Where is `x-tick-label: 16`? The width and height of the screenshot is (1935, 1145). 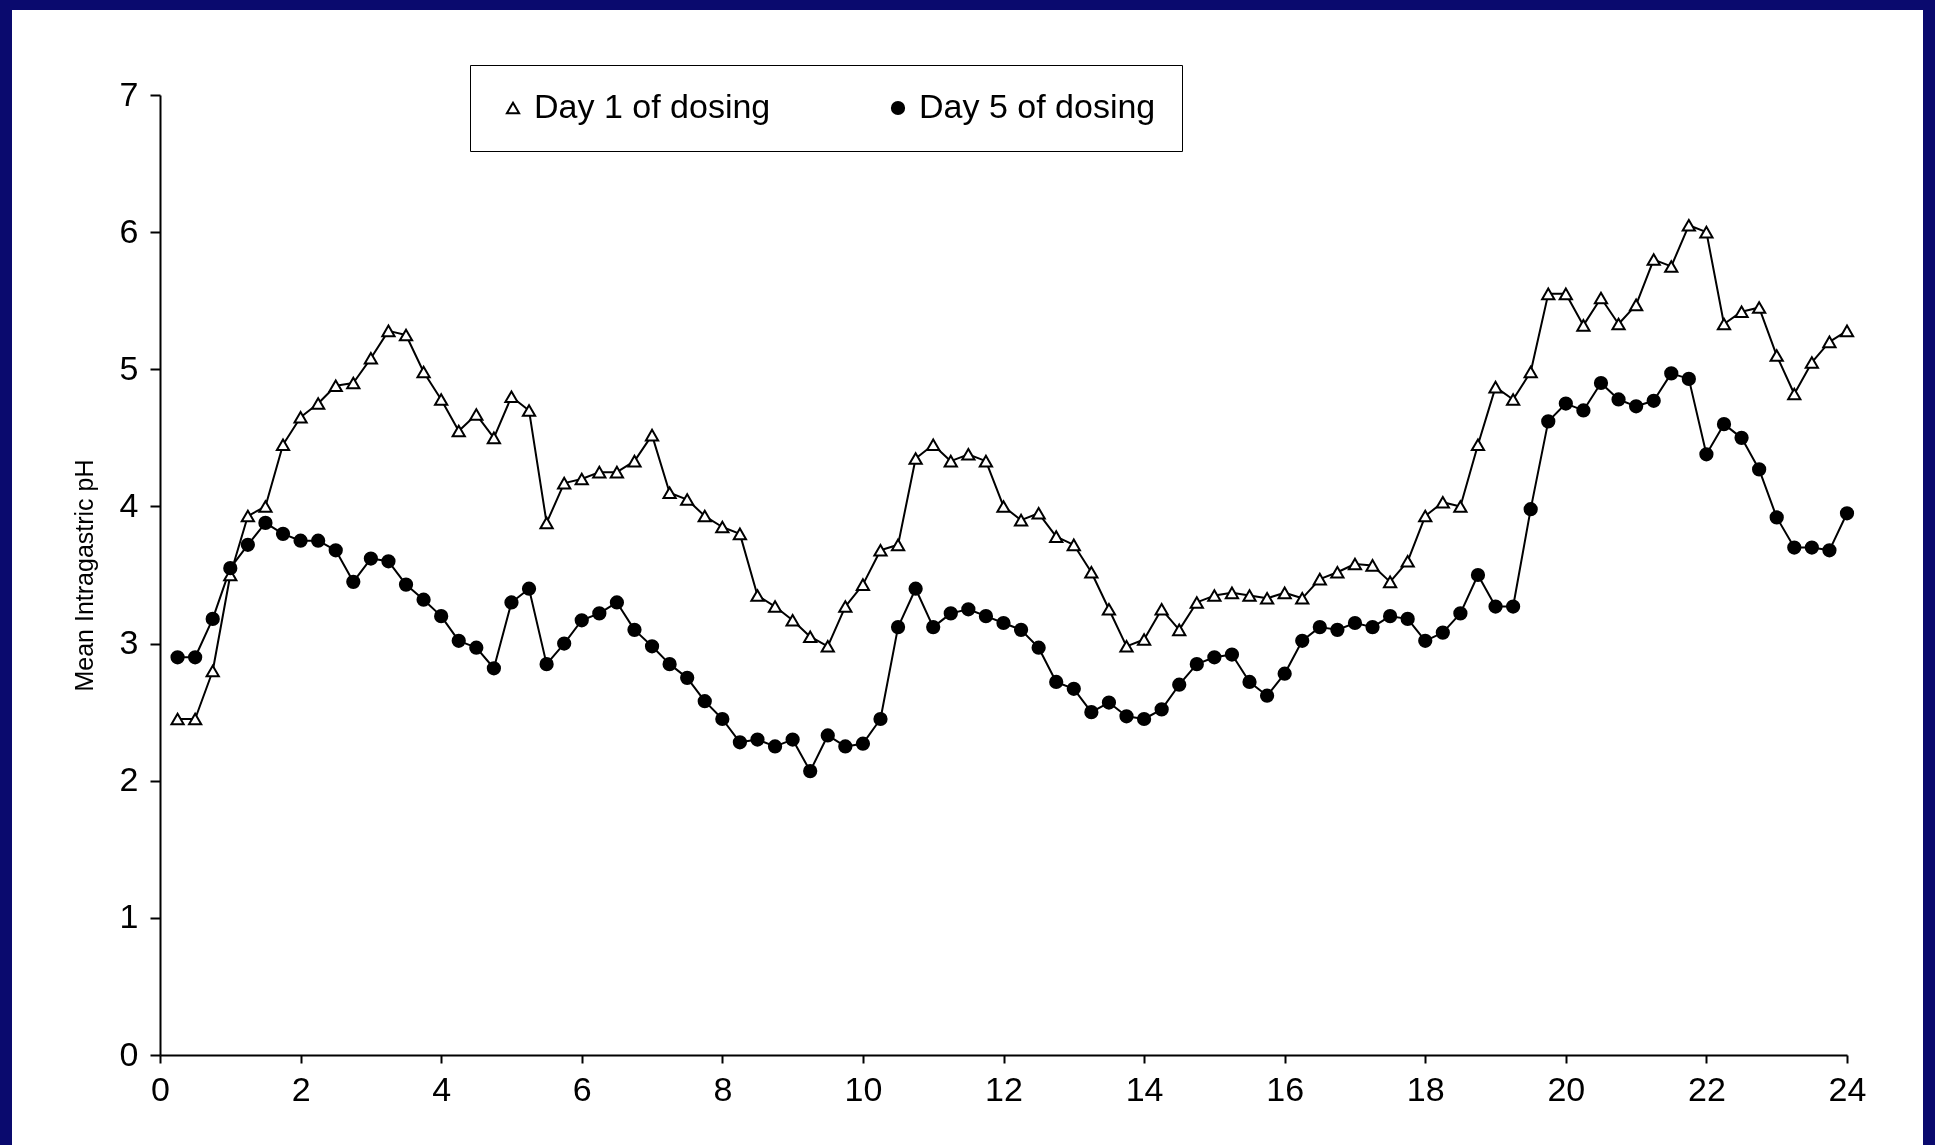 x-tick-label: 16 is located at coordinates (1285, 1088).